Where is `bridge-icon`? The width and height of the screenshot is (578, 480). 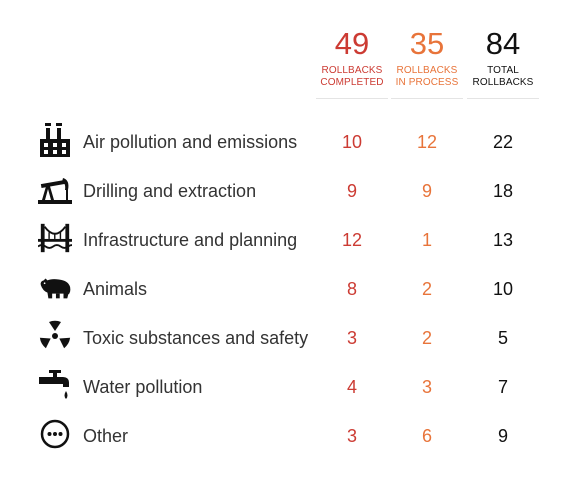
bridge-icon is located at coordinates (55, 238).